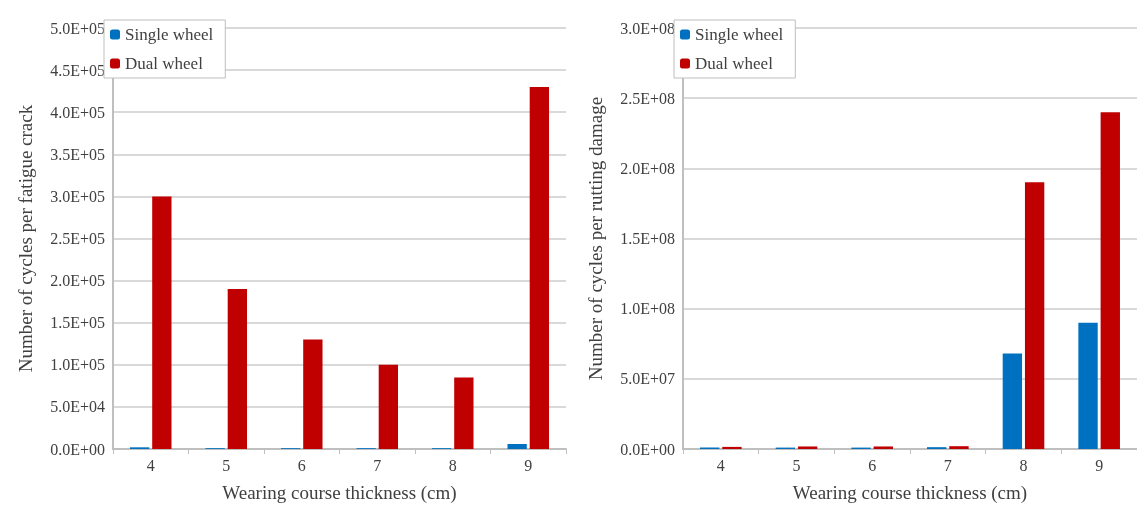 This screenshot has height=524, width=1145. I want to click on y-tick-label: 5.0E+04, so click(77, 407).